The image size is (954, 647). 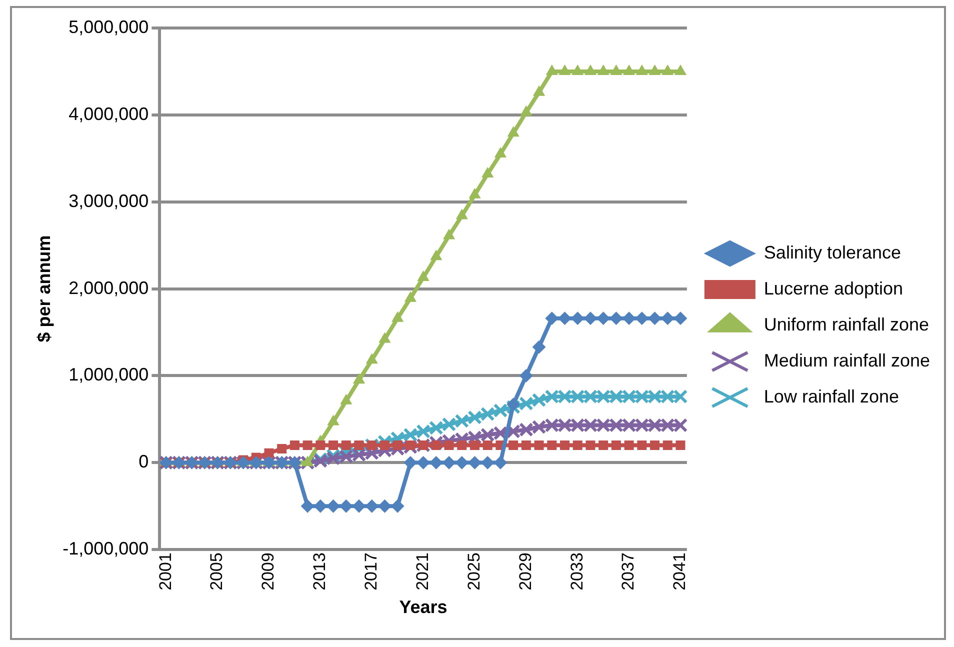 What do you see at coordinates (628, 571) in the screenshot?
I see `x-tick-label: 2037` at bounding box center [628, 571].